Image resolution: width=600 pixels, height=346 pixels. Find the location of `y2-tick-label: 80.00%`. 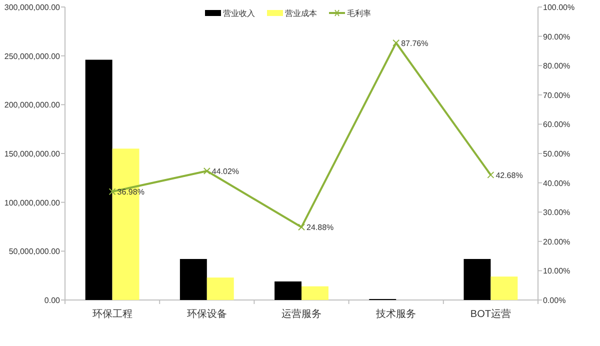

y2-tick-label: 80.00% is located at coordinates (556, 66).